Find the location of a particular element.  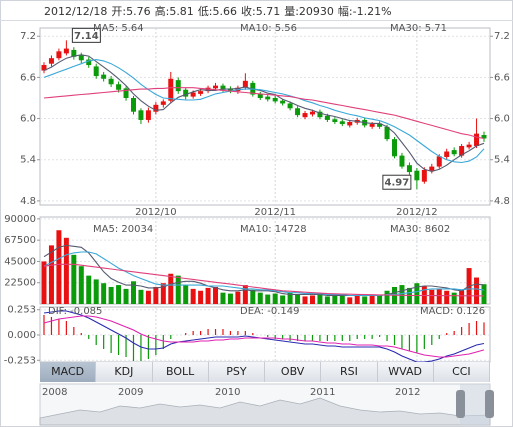

y-tick-label: -0.253 is located at coordinates (20, 360).